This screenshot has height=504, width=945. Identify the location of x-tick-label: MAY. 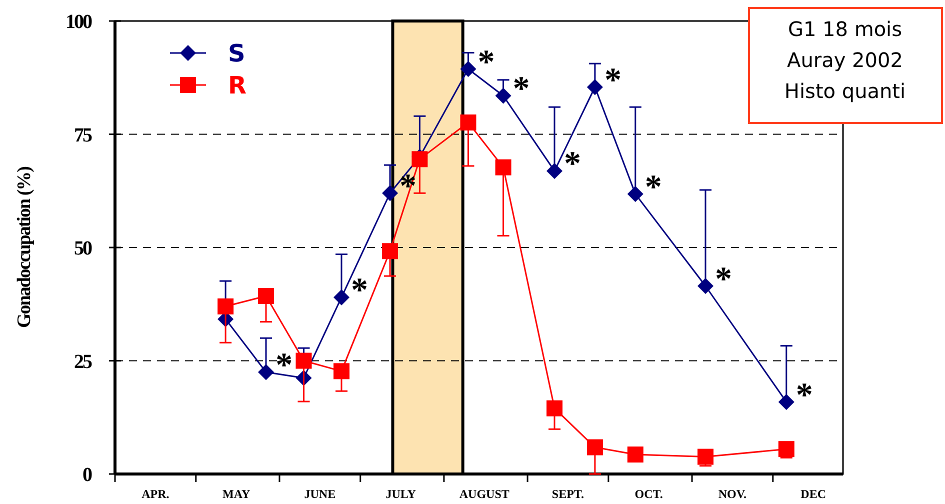
(236, 494).